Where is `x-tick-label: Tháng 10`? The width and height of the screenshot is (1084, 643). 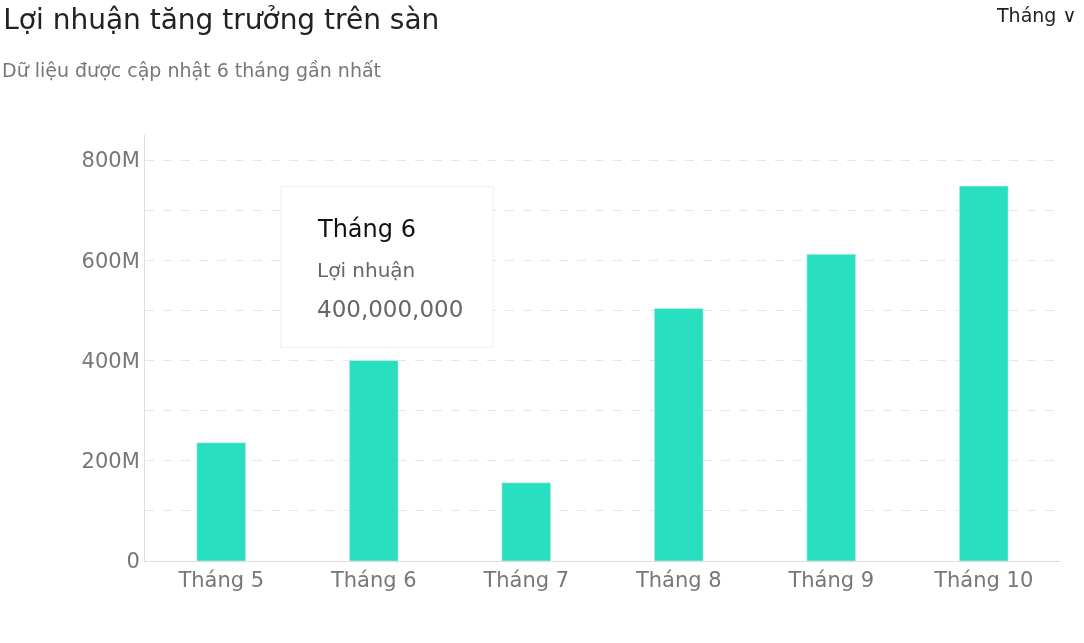 x-tick-label: Tháng 10 is located at coordinates (983, 580).